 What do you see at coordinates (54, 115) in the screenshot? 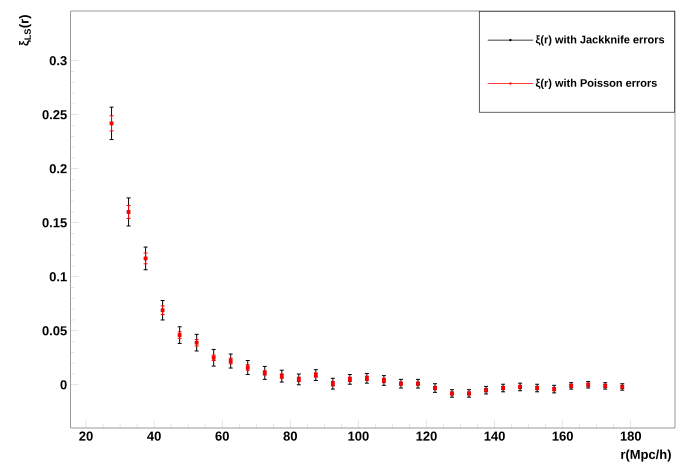
I see `y-tick-label: 0.25` at bounding box center [54, 115].